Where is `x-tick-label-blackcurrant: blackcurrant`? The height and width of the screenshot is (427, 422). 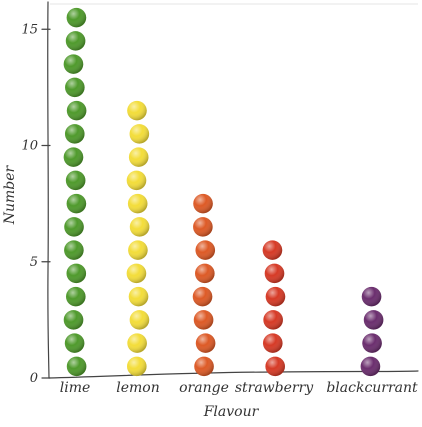 x-tick-label-blackcurrant: blackcurrant is located at coordinates (372, 388).